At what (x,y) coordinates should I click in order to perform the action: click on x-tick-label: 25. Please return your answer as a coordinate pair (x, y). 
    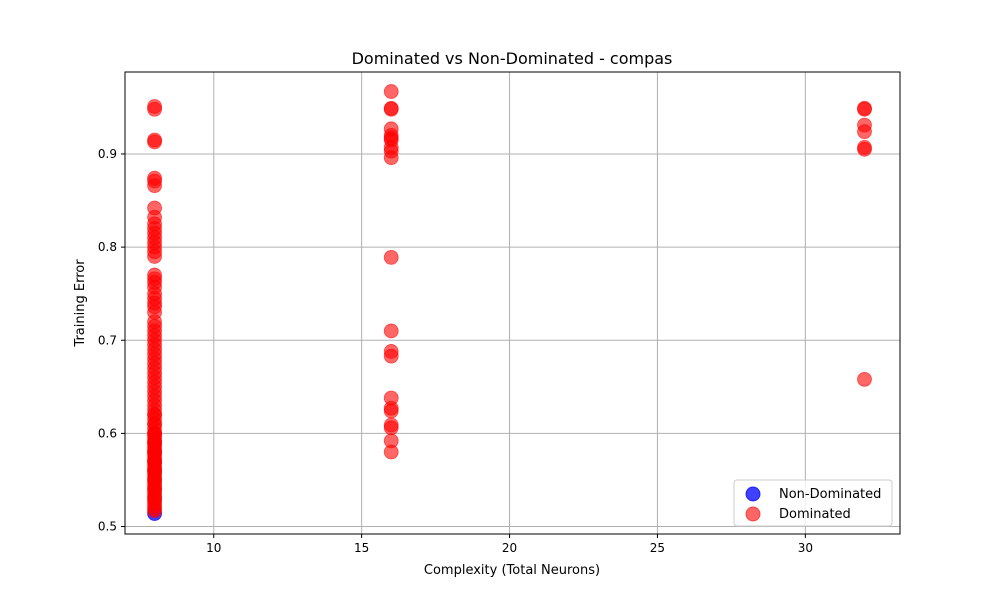
    Looking at the image, I should click on (657, 548).